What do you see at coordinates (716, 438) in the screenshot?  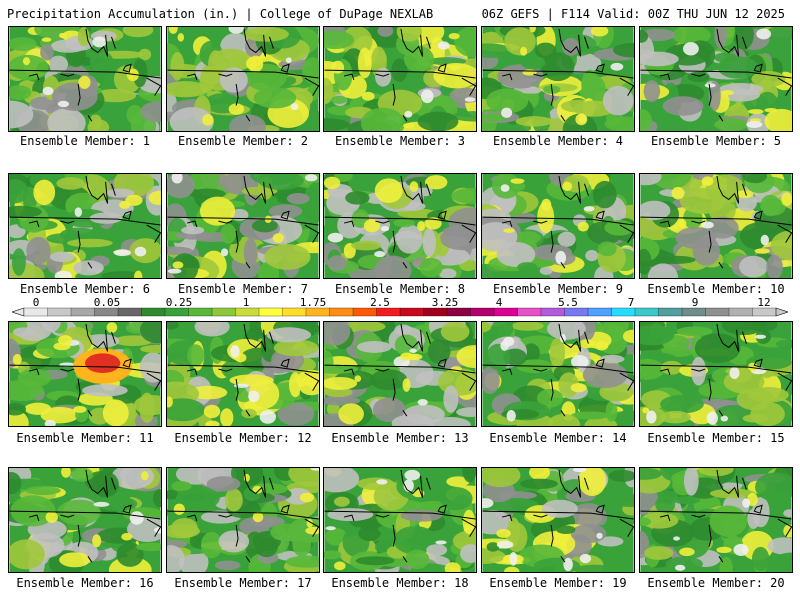 I see `ensemble-member-label: Ensemble Member: 15` at bounding box center [716, 438].